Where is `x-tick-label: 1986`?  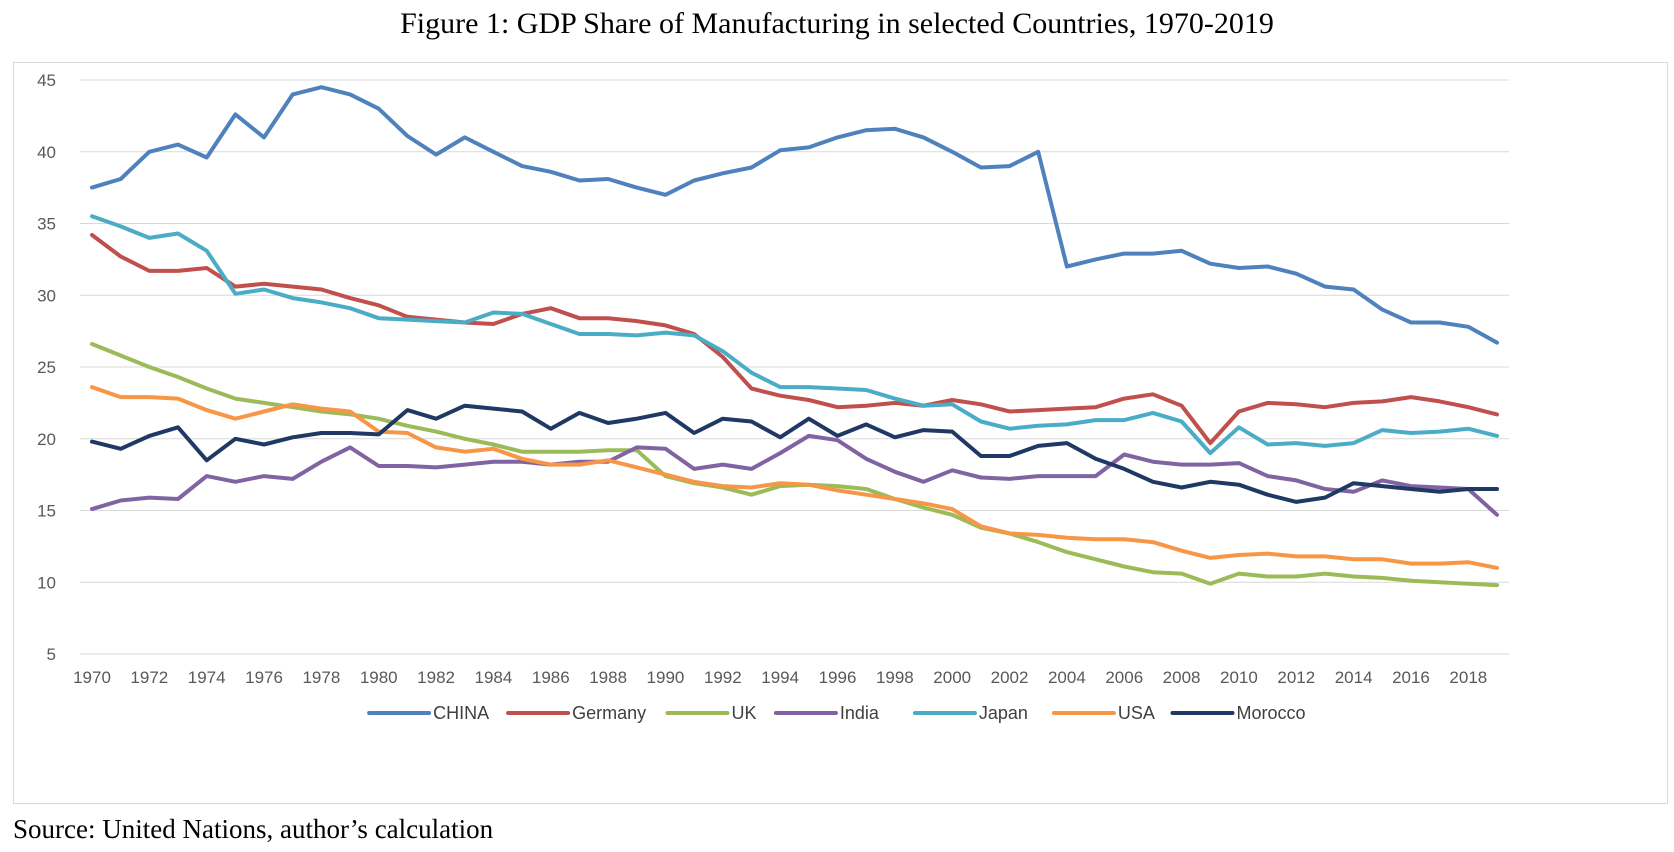
x-tick-label: 1986 is located at coordinates (551, 677).